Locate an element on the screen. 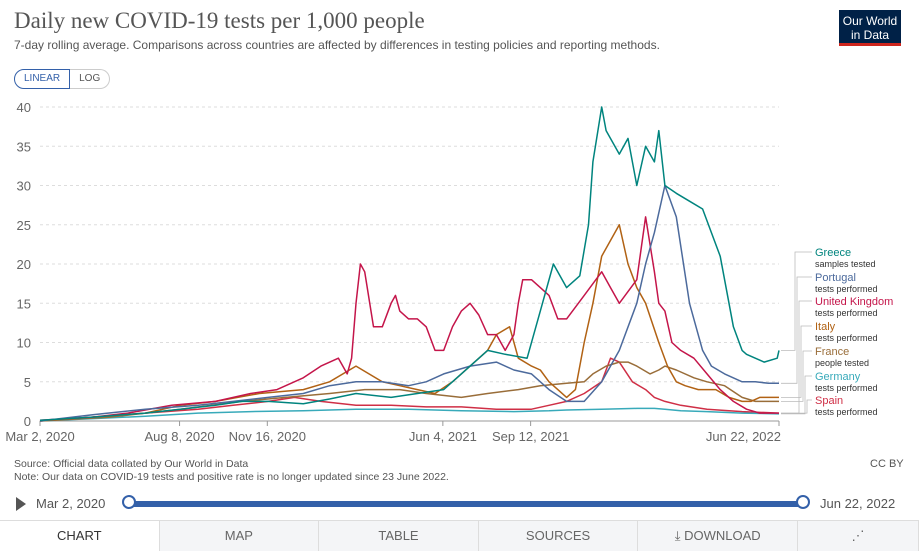 Image resolution: width=919 pixels, height=551 pixels. series-line-france is located at coordinates (409, 391).